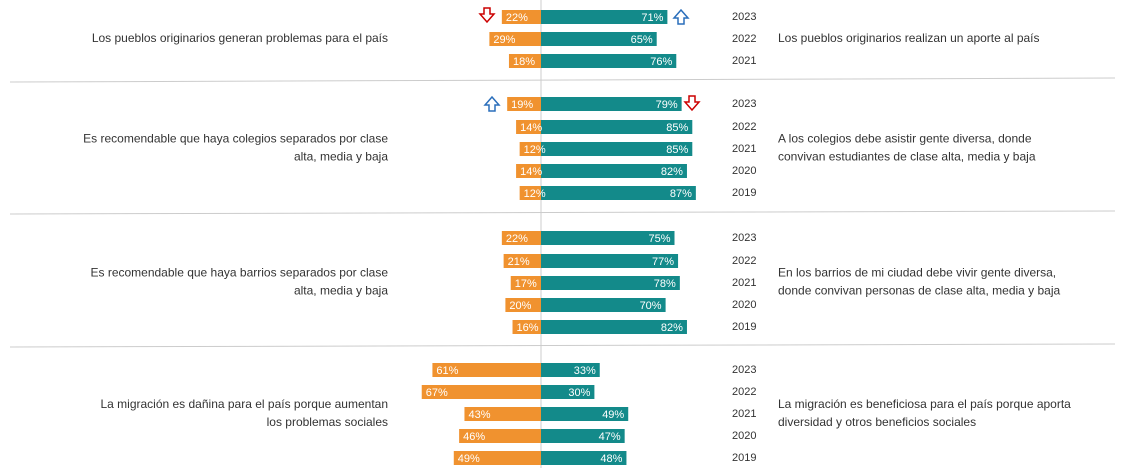 This screenshot has height=468, width=1132. Describe the element at coordinates (504, 40) in the screenshot. I see `value-label: 29%` at that location.